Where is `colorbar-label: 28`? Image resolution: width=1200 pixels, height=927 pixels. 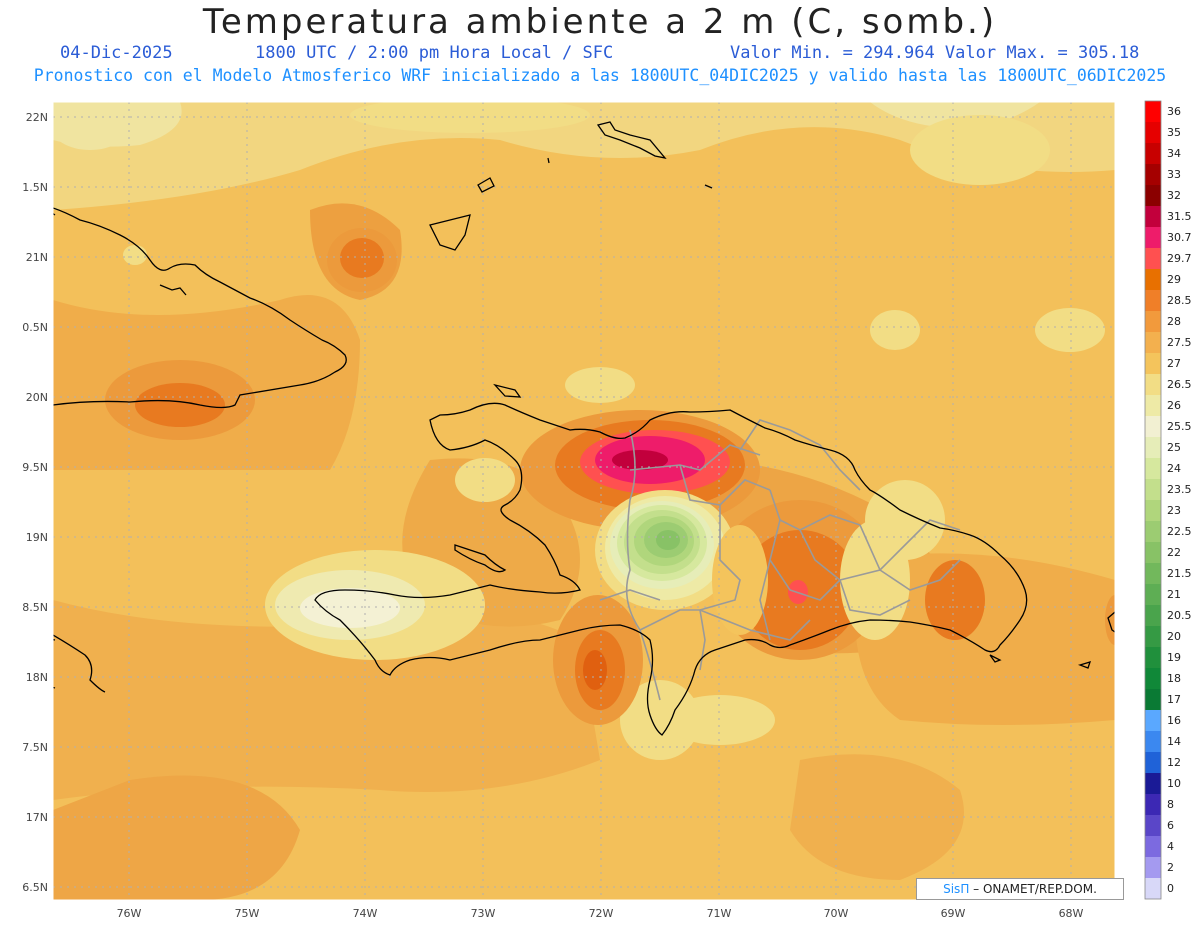
colorbar-label: 28 is located at coordinates (1174, 321).